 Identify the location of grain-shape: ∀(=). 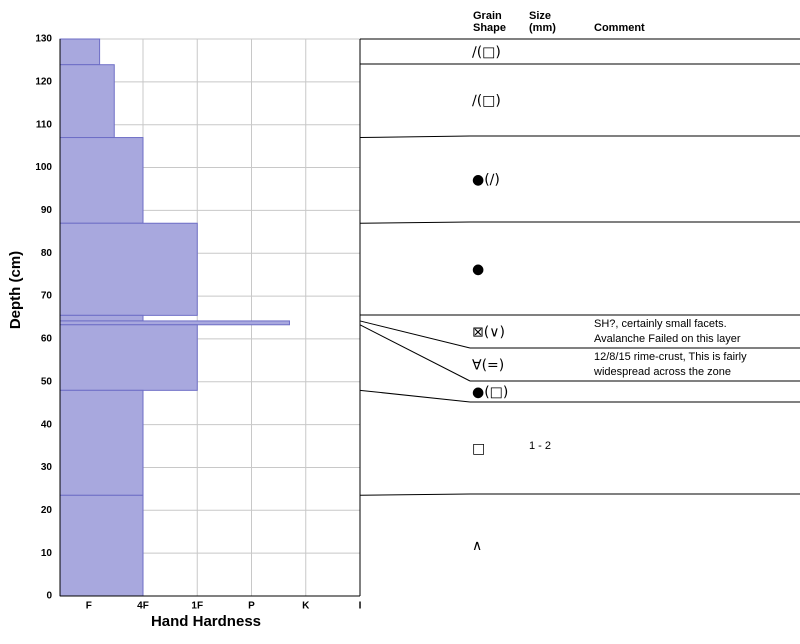
(488, 366).